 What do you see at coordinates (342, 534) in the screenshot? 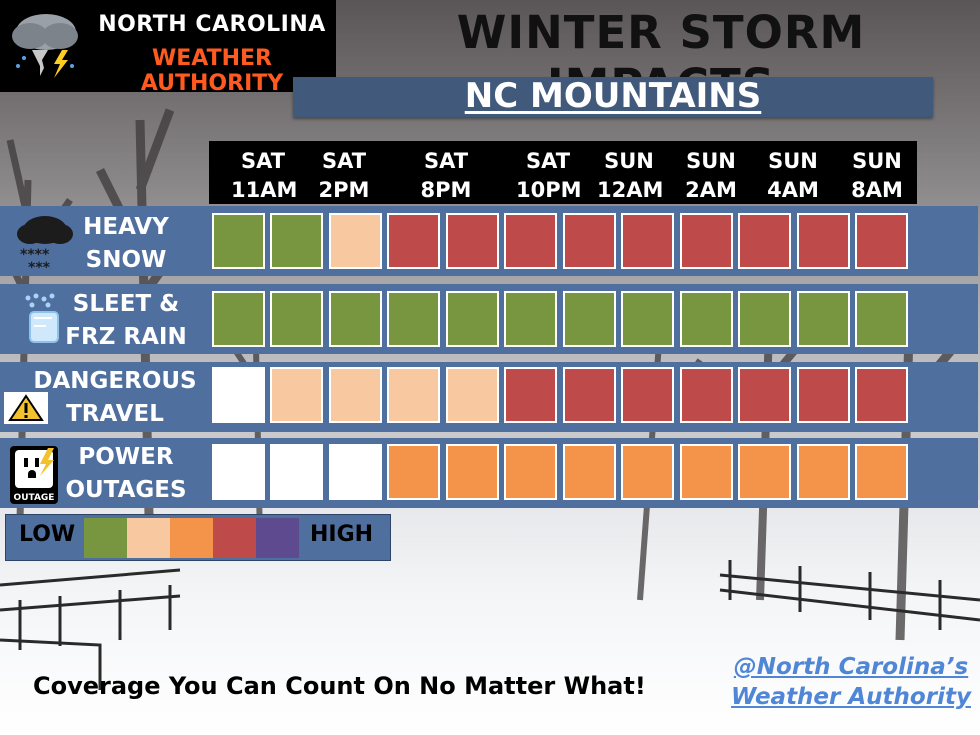
I see `legend-high-label: HIGH` at bounding box center [342, 534].